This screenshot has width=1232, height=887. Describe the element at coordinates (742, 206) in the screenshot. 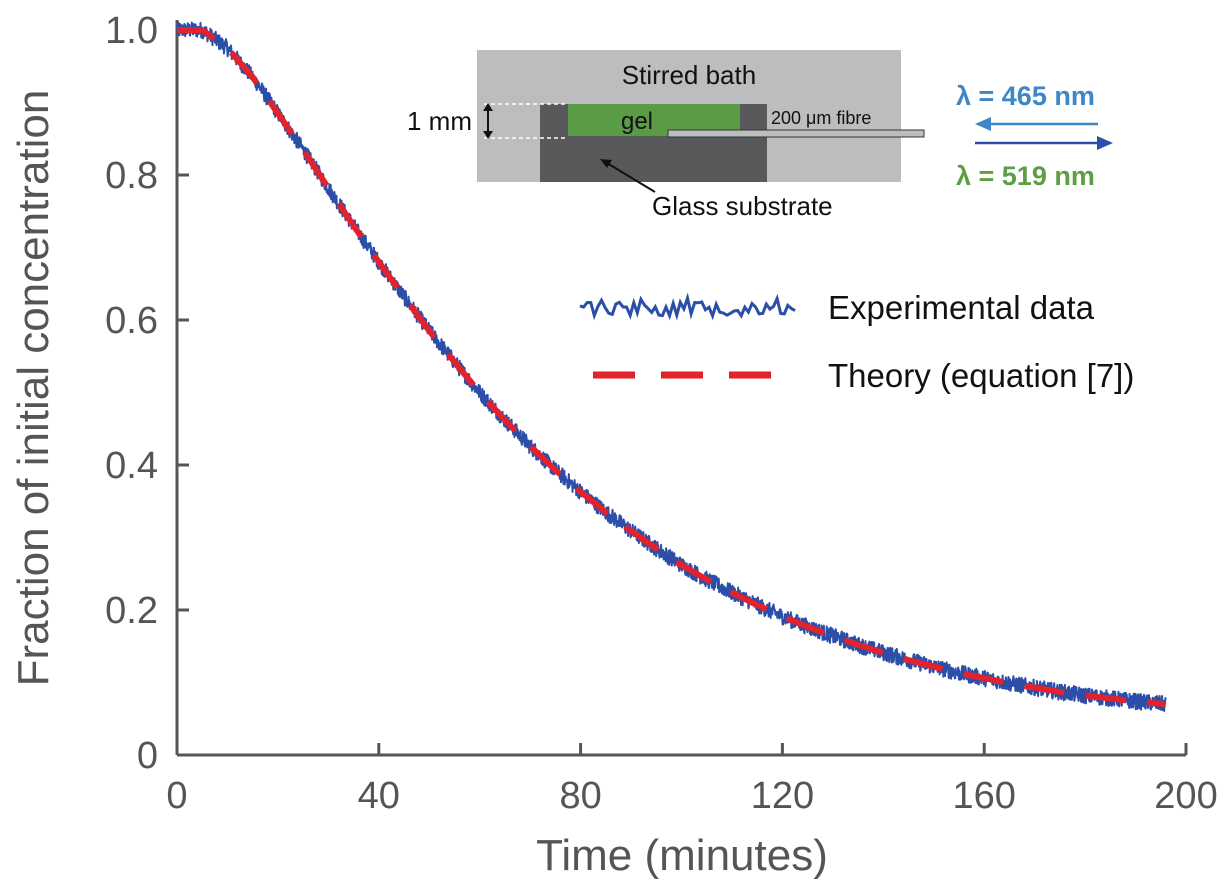

I see `substrate-label: Glass substrate` at that location.